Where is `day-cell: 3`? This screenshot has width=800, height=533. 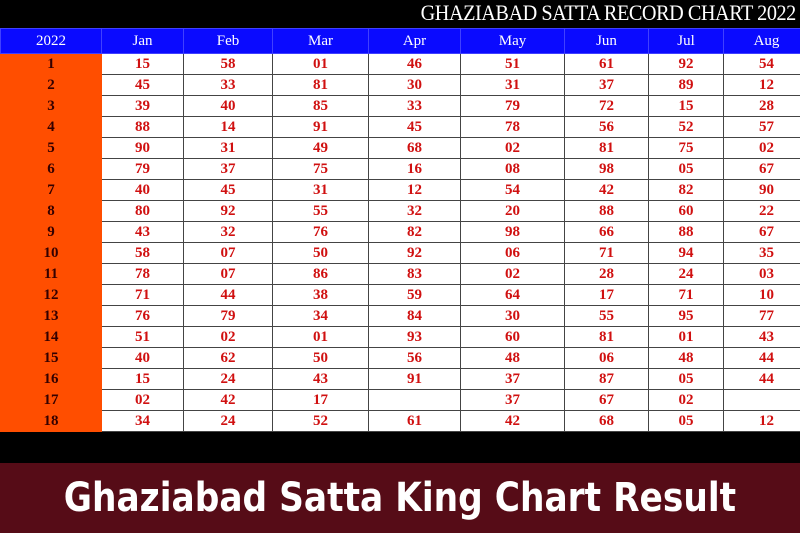
day-cell: 3 is located at coordinates (51, 106).